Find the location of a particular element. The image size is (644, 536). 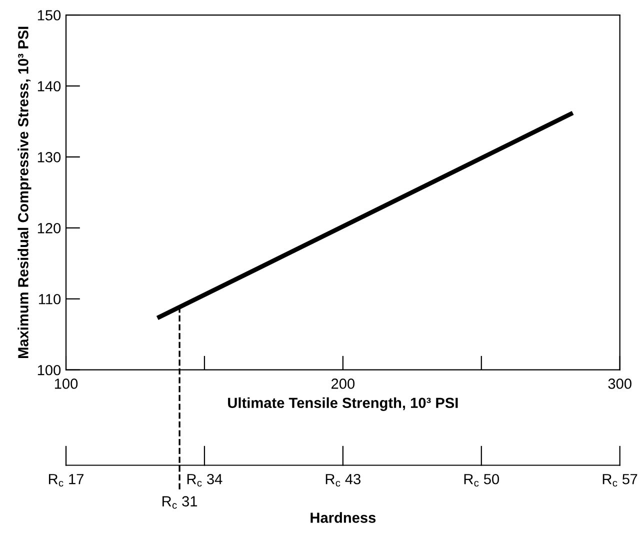

x-tick-label: 200 is located at coordinates (343, 383).